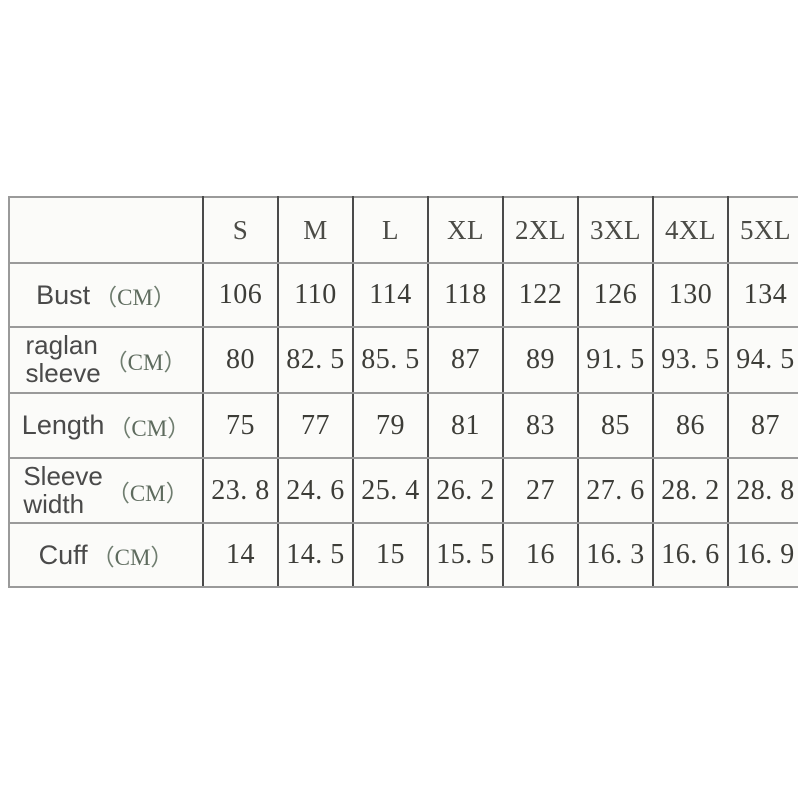 The height and width of the screenshot is (800, 798). I want to click on size-label-3xl: 3XL, so click(615, 229).